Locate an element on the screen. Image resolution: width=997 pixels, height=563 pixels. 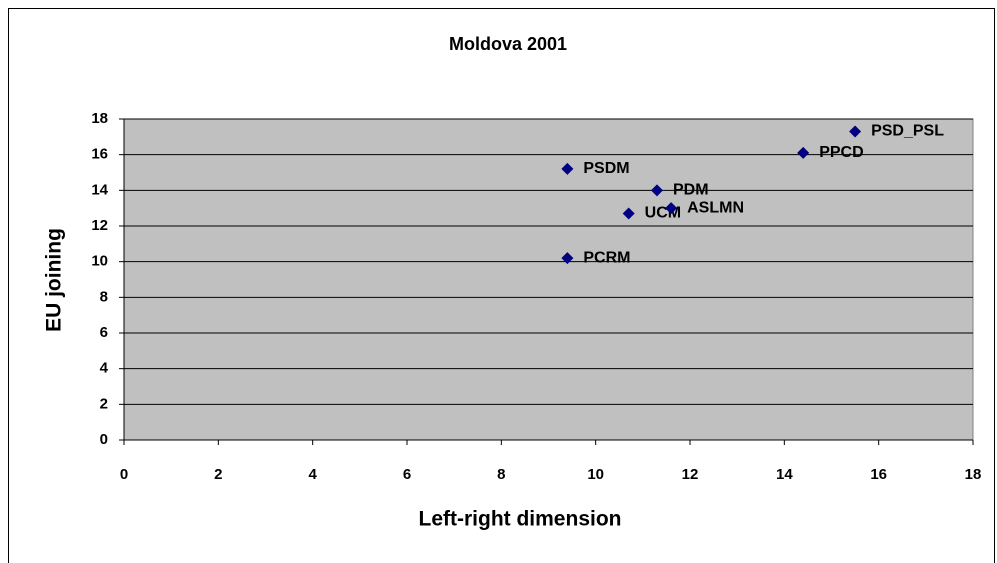
x-tick-label: 4 is located at coordinates (312, 474).